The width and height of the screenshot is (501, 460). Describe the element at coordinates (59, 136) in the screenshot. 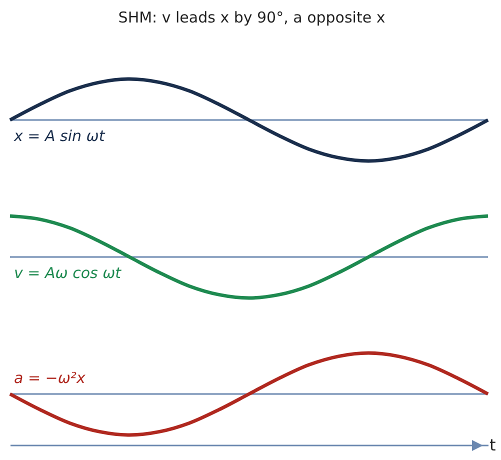

I see `series-label: x = A sin ωt` at that location.